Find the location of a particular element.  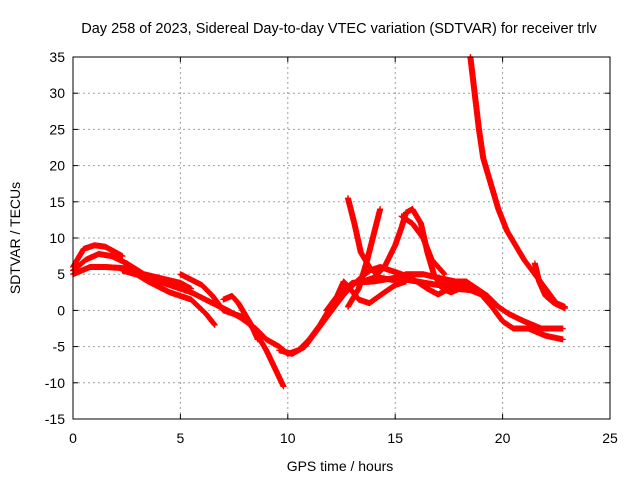

y-tick-label: 25 is located at coordinates (57, 129).